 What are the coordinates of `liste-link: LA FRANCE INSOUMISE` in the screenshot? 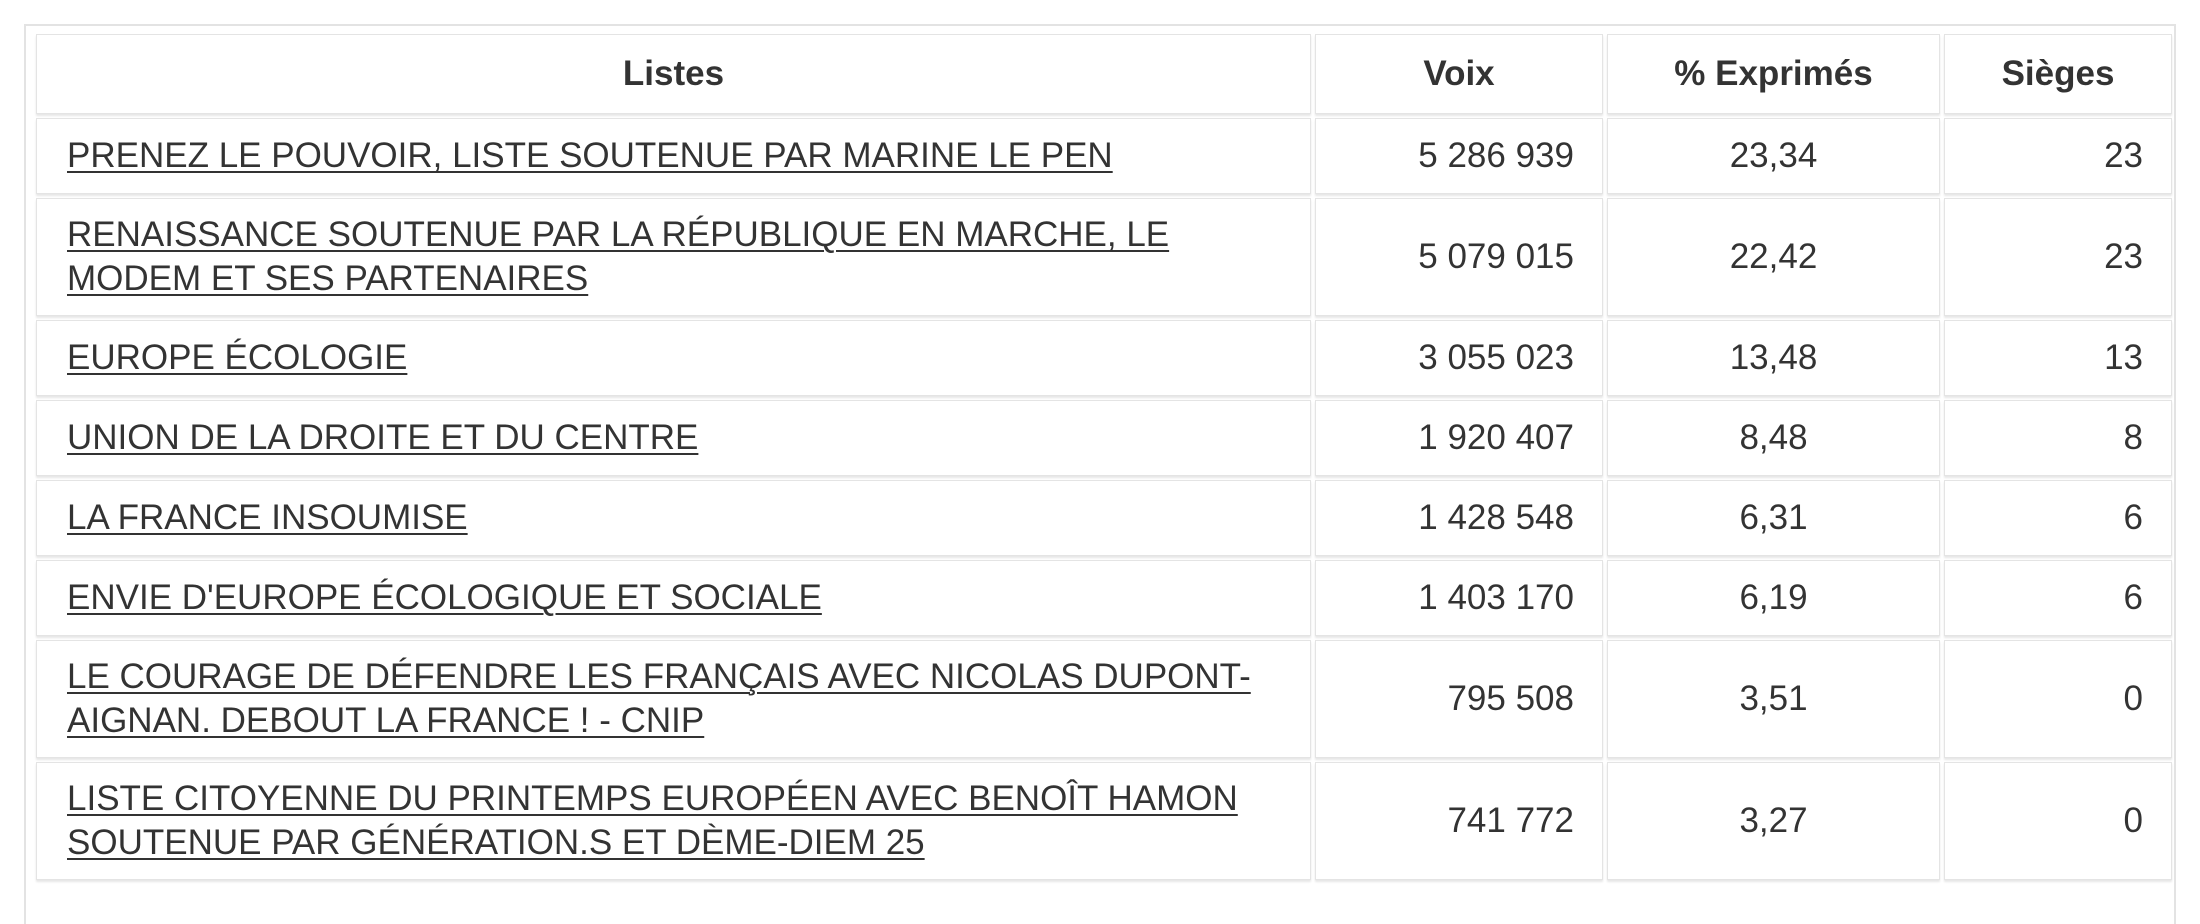 It's located at (267, 517).